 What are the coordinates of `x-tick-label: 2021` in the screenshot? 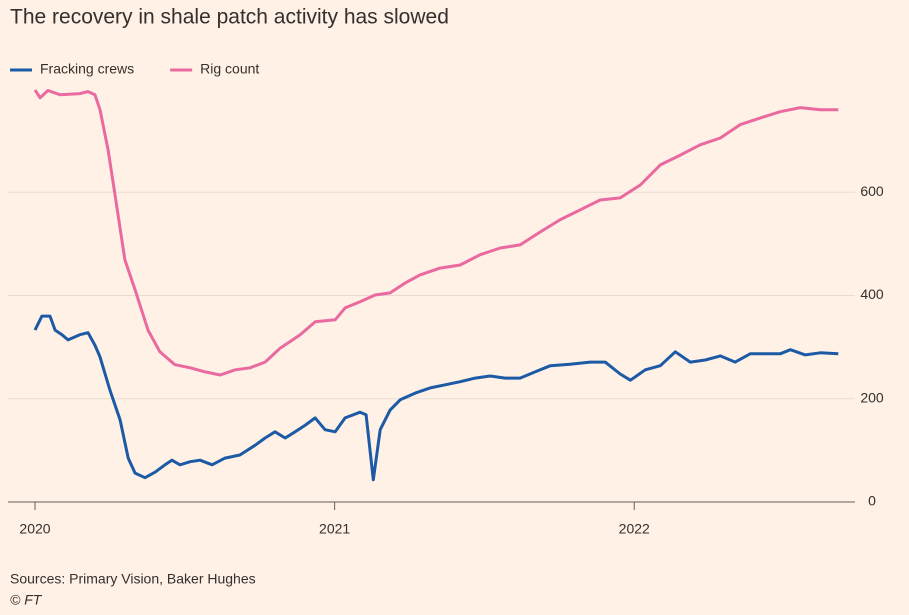 It's located at (334, 529).